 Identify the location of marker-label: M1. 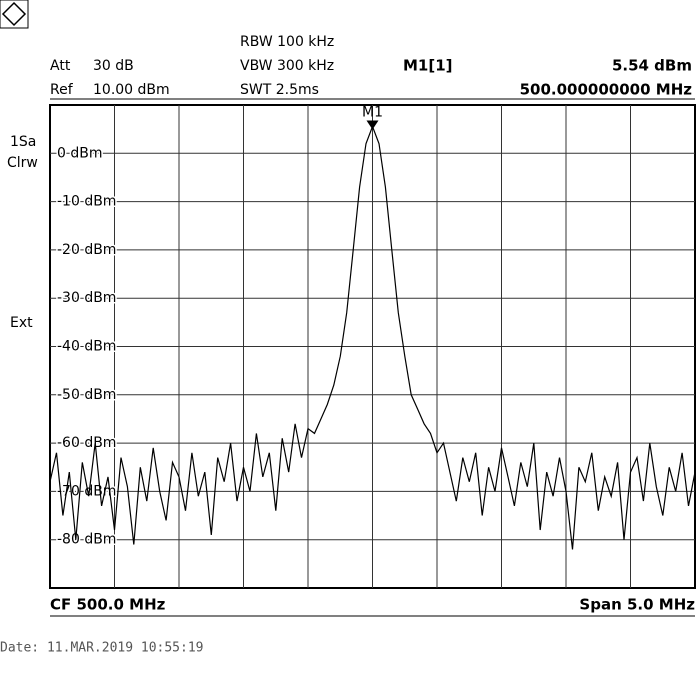
(372, 113).